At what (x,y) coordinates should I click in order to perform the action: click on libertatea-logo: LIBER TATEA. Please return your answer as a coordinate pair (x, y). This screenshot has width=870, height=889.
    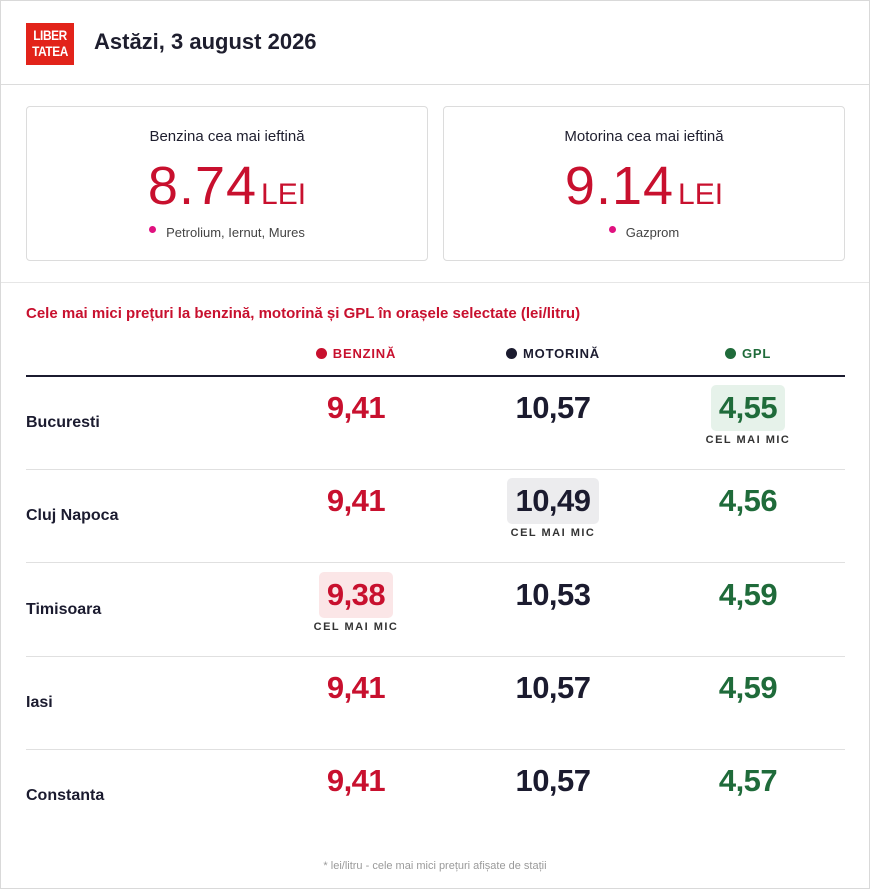
    Looking at the image, I should click on (50, 44).